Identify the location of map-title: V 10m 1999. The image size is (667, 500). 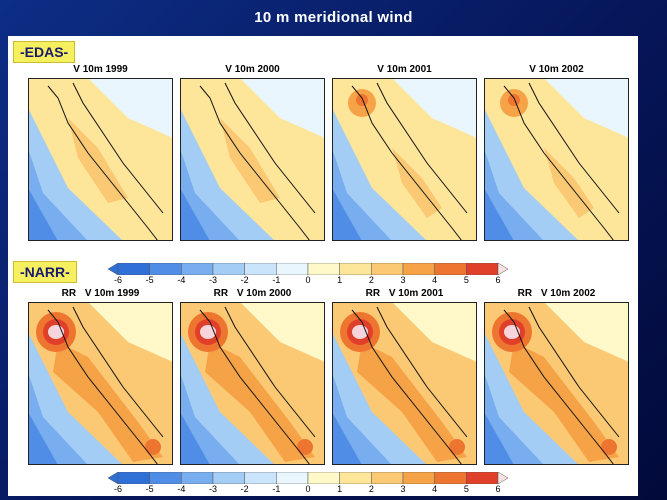
(100, 69).